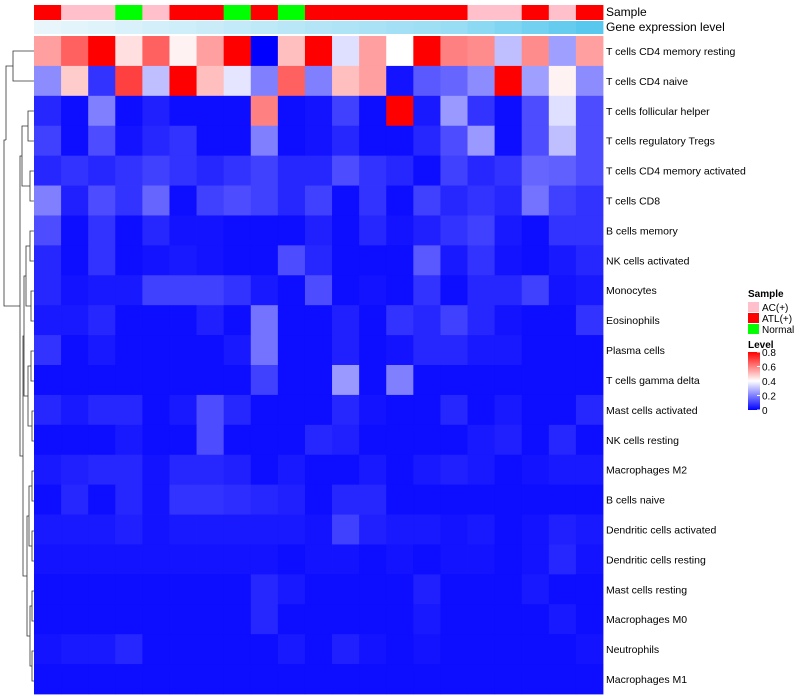 Image resolution: width=800 pixels, height=700 pixels. Describe the element at coordinates (670, 52) in the screenshot. I see `row-label: T cells CD4 memory resting` at that location.